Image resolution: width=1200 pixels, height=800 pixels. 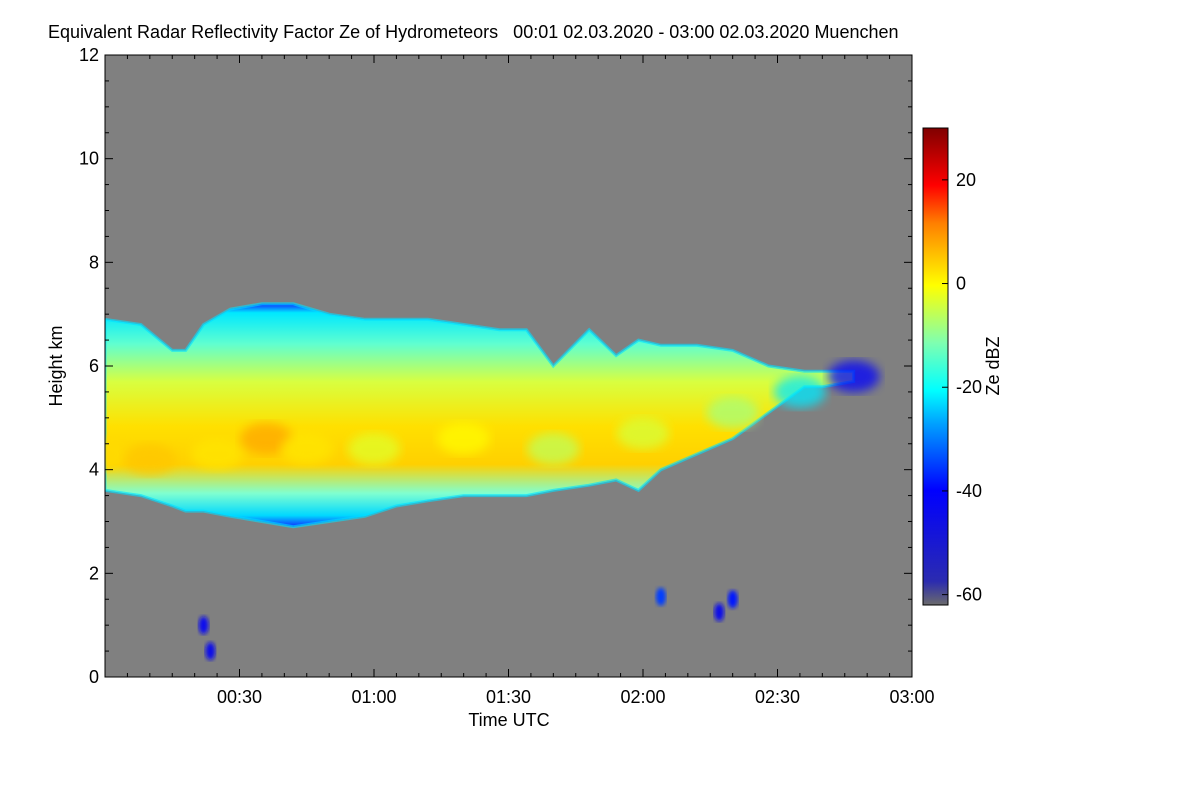 I want to click on x-tick-label: 02:30, so click(x=777, y=697).